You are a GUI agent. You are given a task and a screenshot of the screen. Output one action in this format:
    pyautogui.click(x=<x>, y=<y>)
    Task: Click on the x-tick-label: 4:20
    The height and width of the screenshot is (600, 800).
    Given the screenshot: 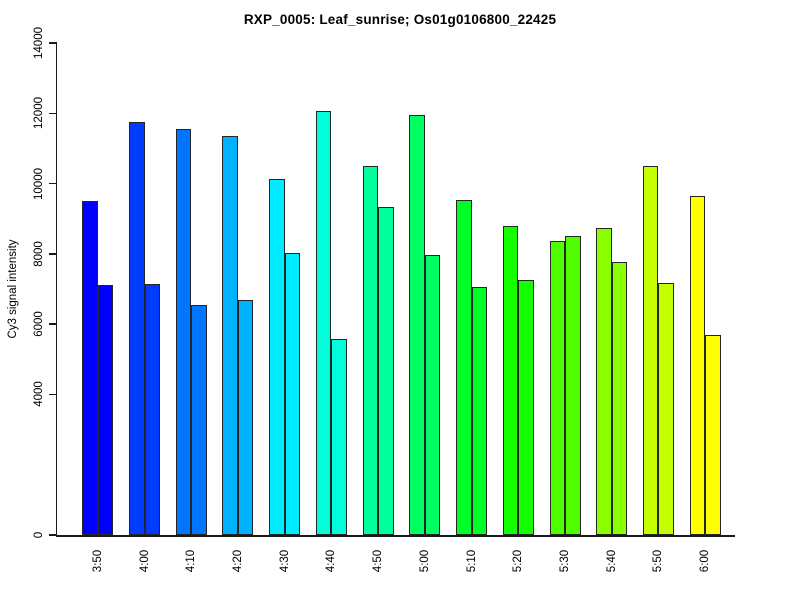 What is the action you would take?
    pyautogui.click(x=237, y=561)
    